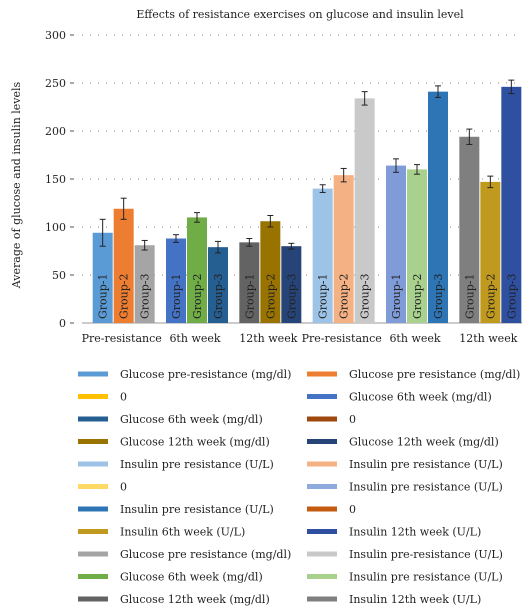 Image resolution: width=532 pixels, height=616 pixels. I want to click on y-axis-label: Average of glucose and insulin levels, so click(16, 185).